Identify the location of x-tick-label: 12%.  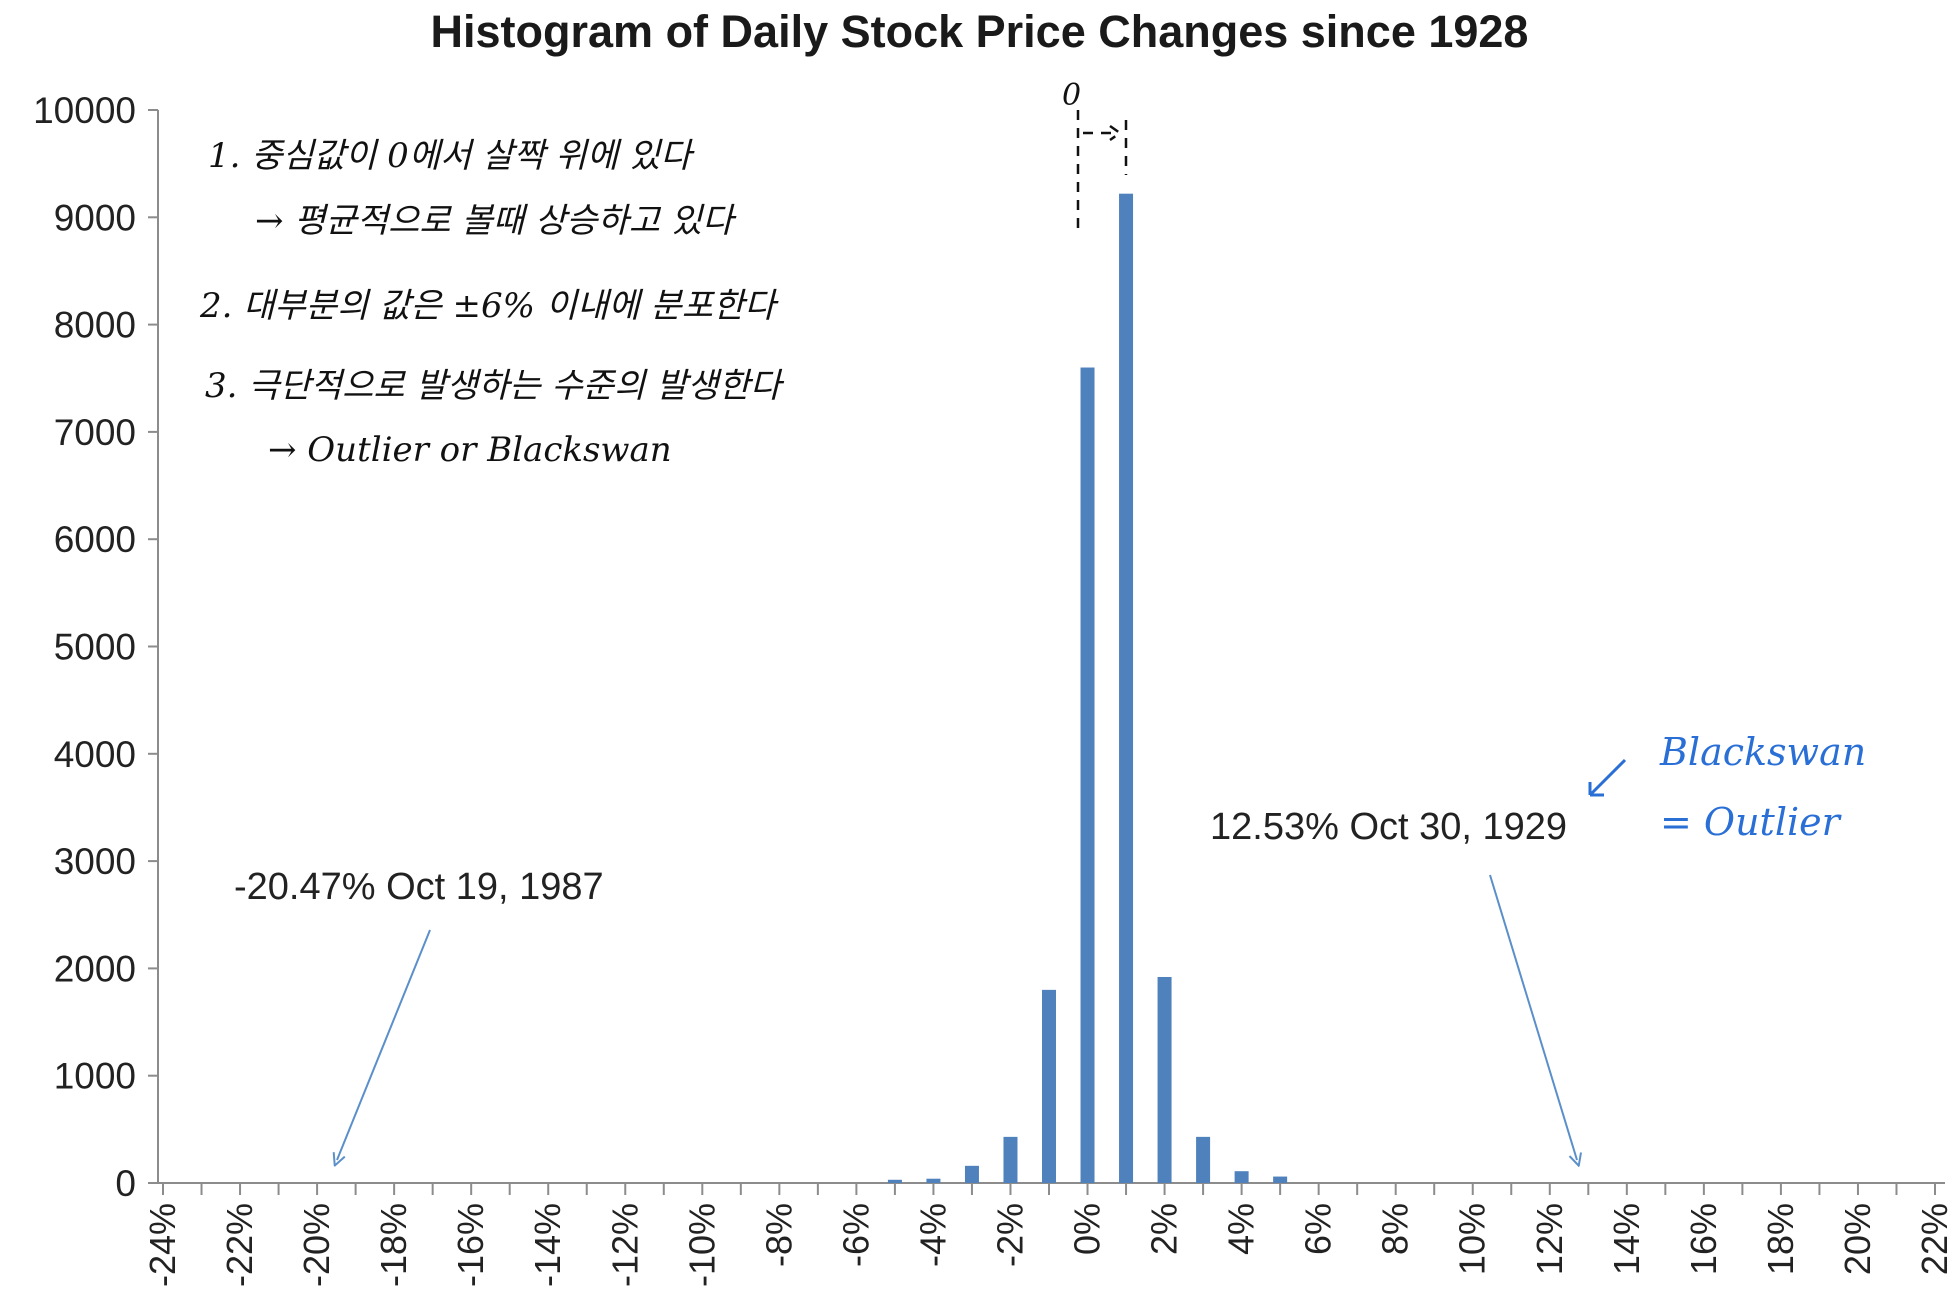
(1549, 1239).